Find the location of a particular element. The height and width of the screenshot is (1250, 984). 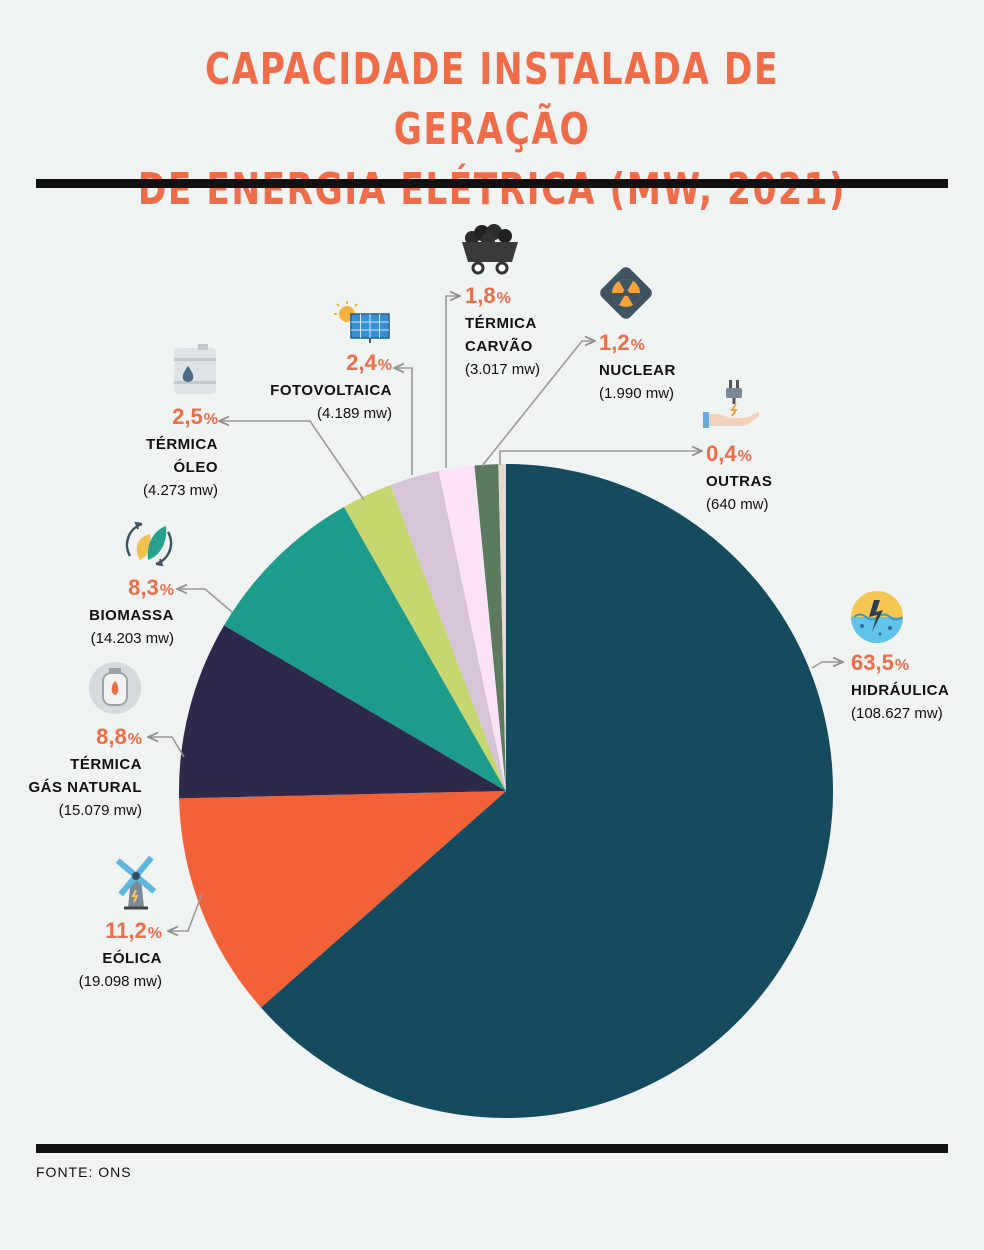

leader-line-fotovoltaica is located at coordinates (403, 421).